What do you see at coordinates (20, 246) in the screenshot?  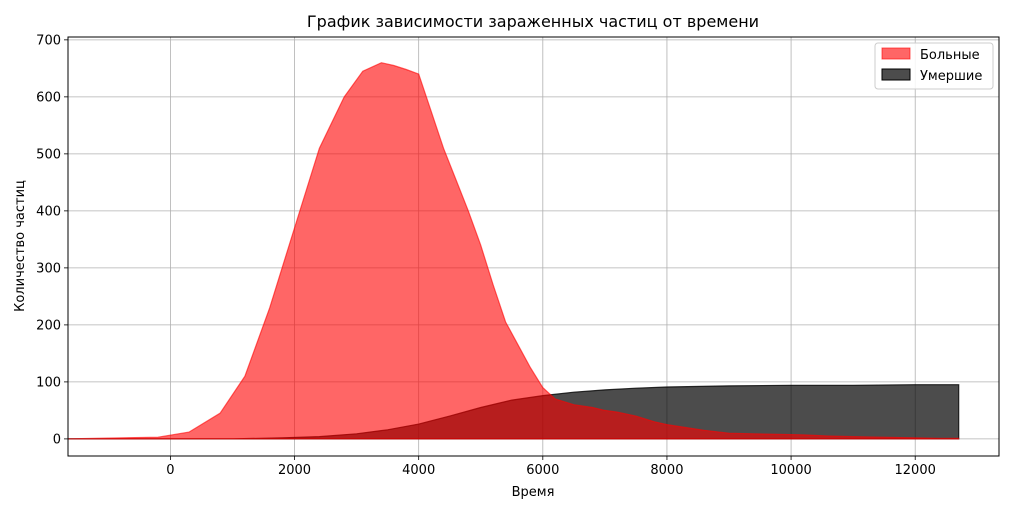 I see `y-axis-label: Количество частиц` at bounding box center [20, 246].